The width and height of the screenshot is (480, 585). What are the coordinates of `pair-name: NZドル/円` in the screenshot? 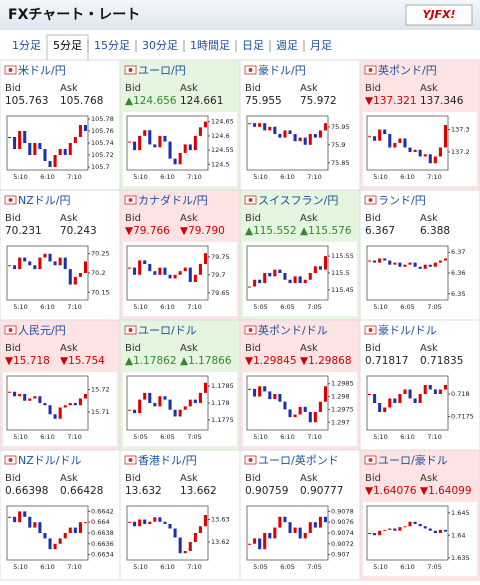 It's located at (44, 200).